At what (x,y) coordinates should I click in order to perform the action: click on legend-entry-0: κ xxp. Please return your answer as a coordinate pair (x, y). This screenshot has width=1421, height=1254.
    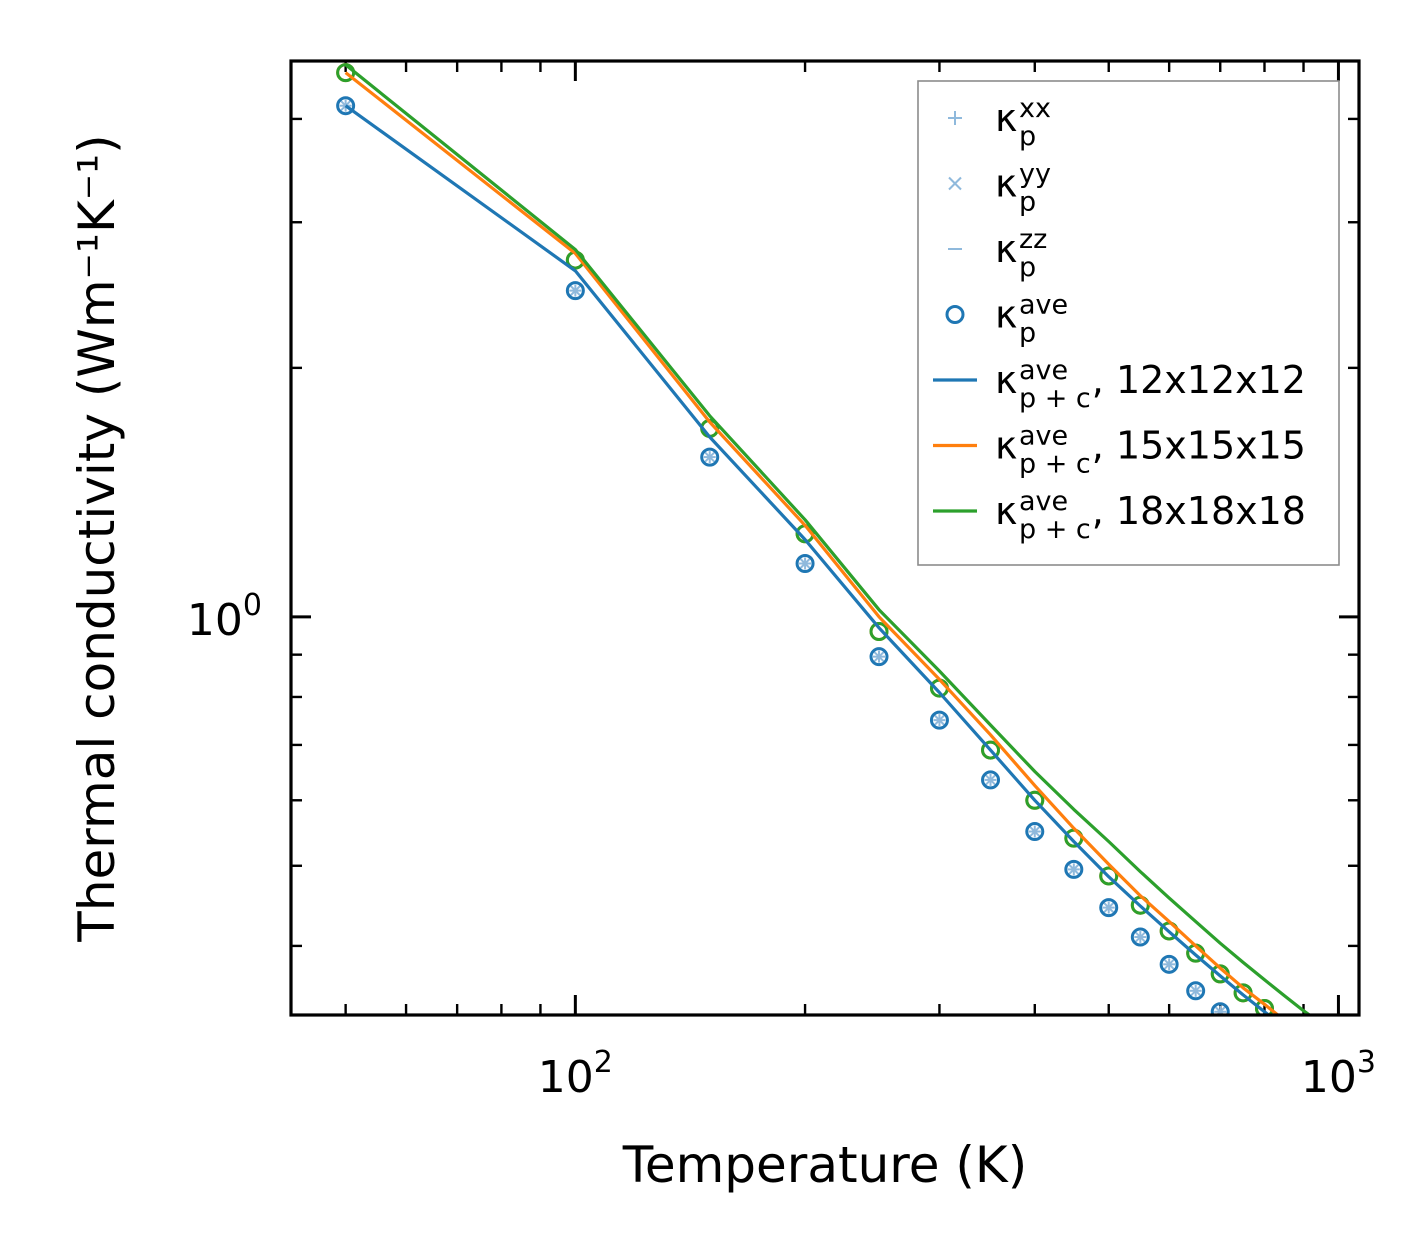
    Looking at the image, I should click on (999, 122).